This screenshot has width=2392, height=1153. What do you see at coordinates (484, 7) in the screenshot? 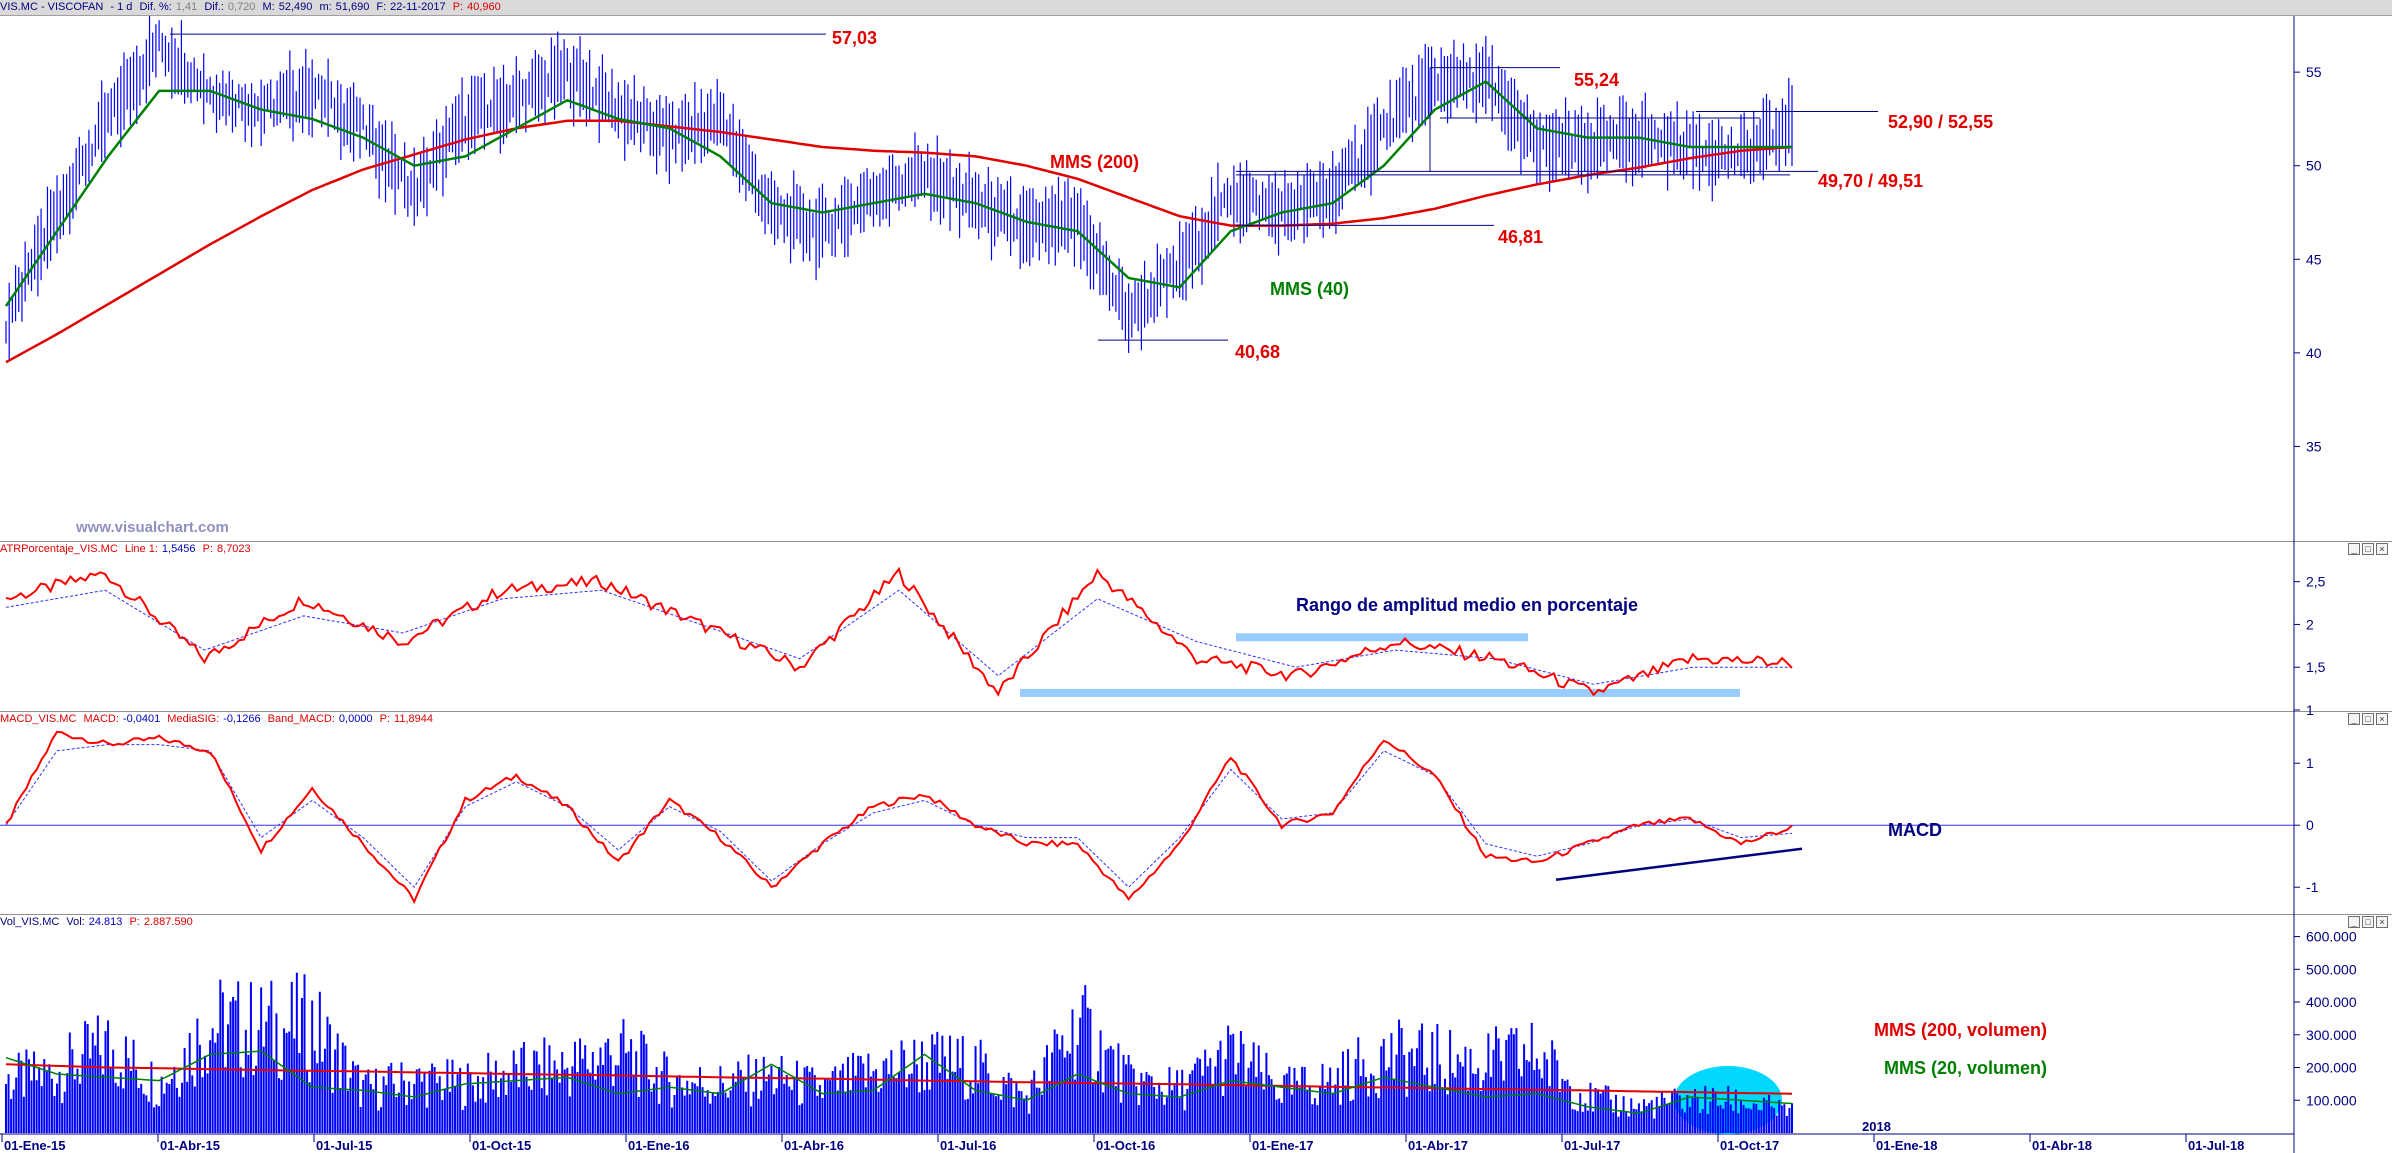
I see `price-value: 40,960` at bounding box center [484, 7].